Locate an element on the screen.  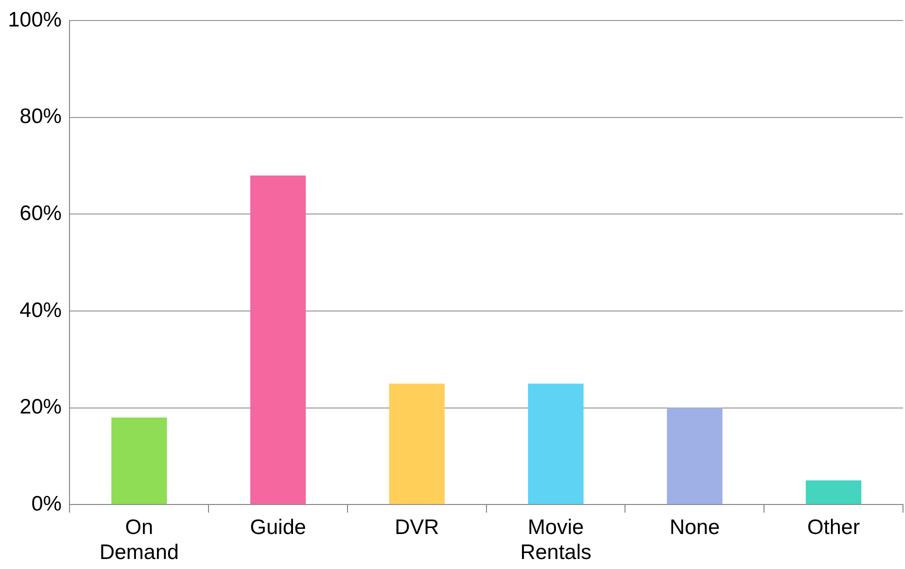
x-tick-label: Movie Rentals is located at coordinates (556, 540).